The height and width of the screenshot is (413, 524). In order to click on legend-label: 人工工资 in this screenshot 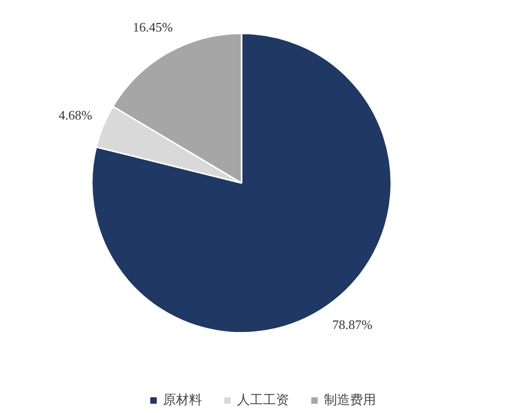, I will do `click(263, 400)`.